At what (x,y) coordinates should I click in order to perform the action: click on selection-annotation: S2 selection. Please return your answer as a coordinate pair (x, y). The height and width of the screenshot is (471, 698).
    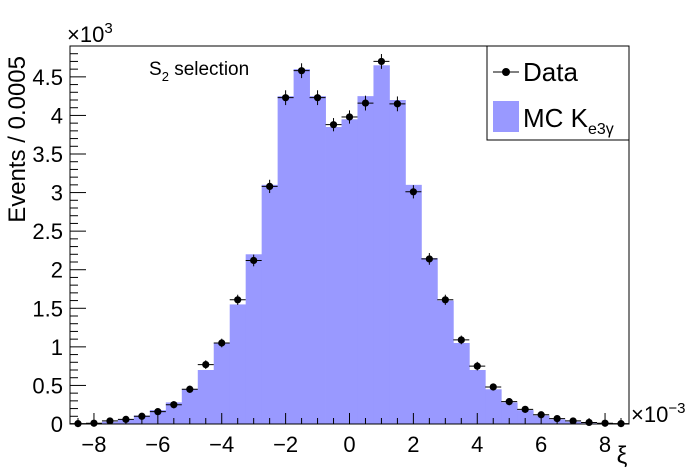
    Looking at the image, I should click on (199, 71).